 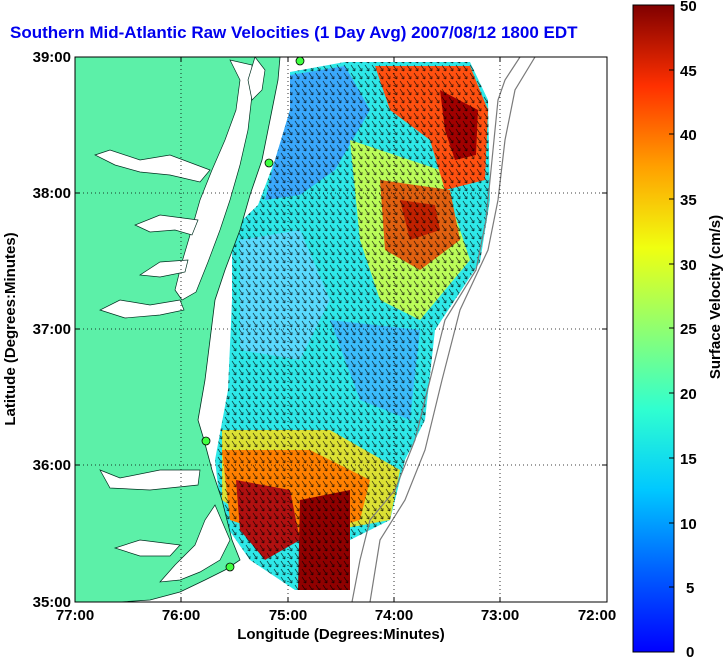 What do you see at coordinates (690, 588) in the screenshot?
I see `colorbar-tick-label: 5` at bounding box center [690, 588].